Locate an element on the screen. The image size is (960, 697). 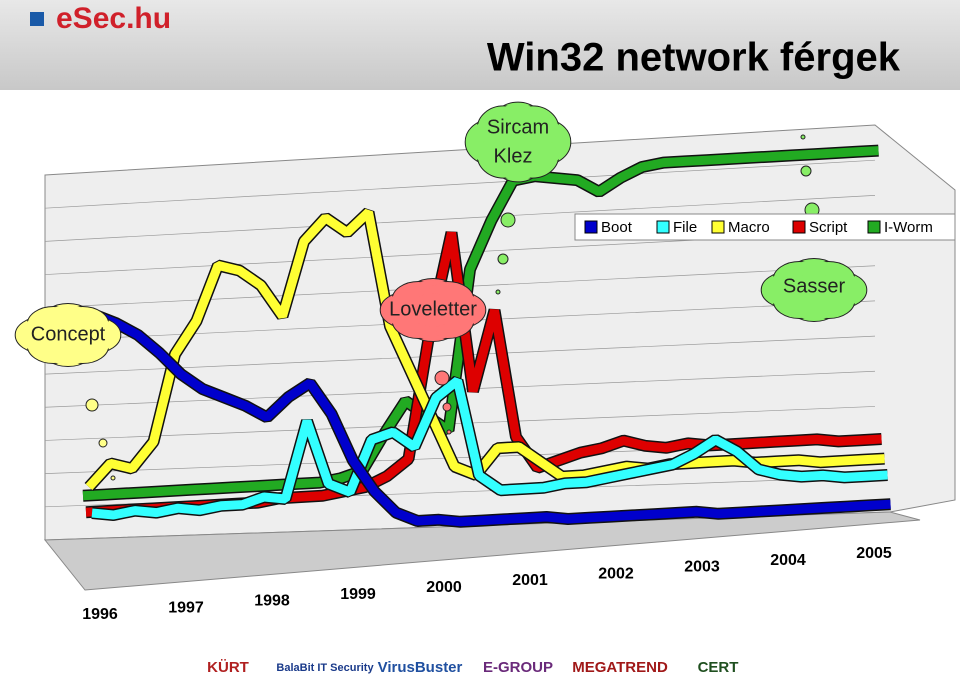
sponsor-logo: BalaBit IT Security is located at coordinates (325, 668).